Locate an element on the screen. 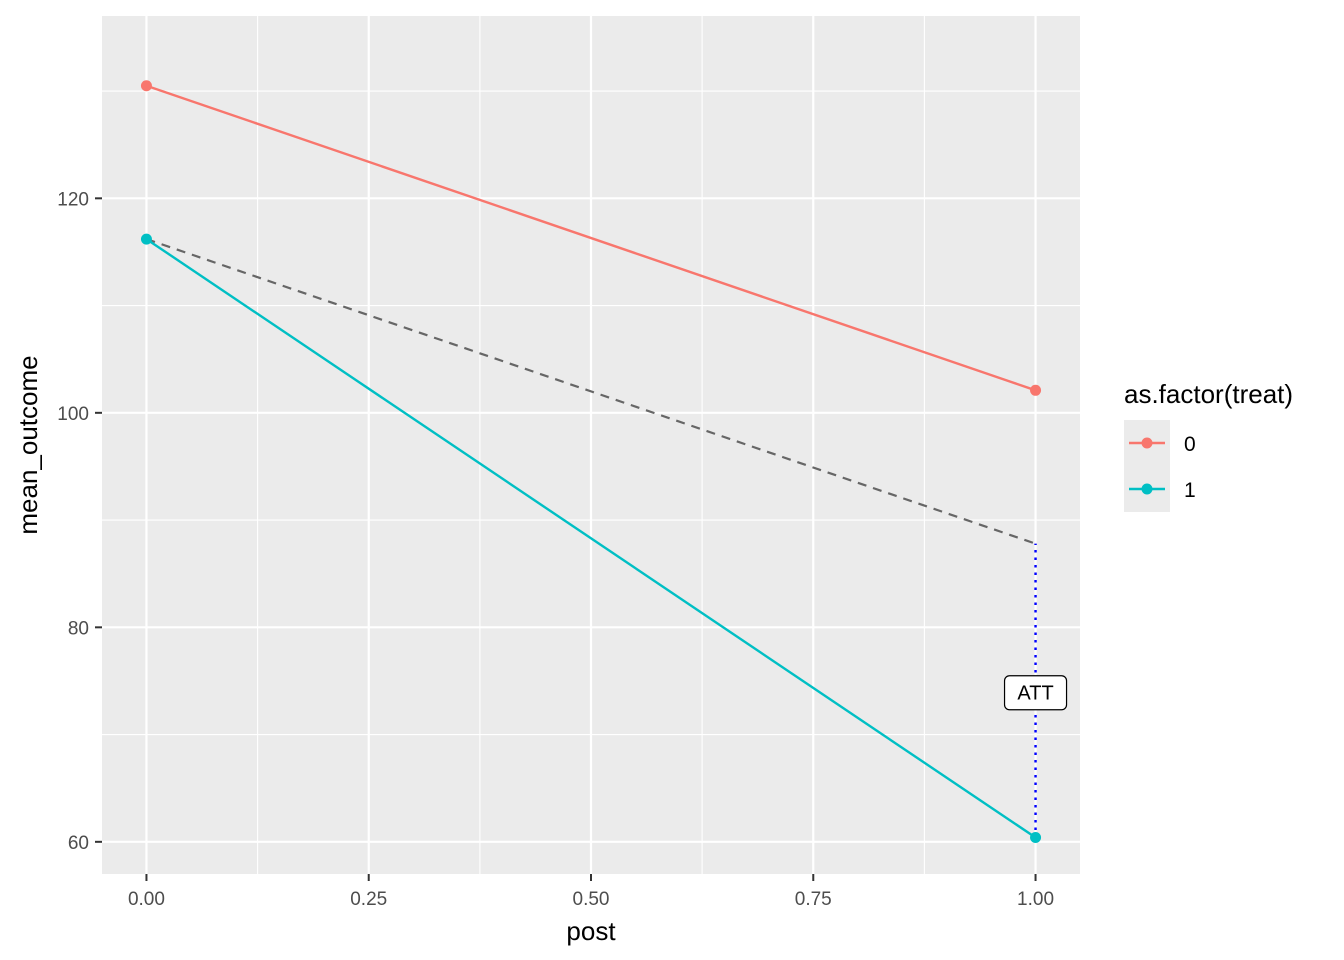  legend-title: as.factor(treat) is located at coordinates (1208, 394).